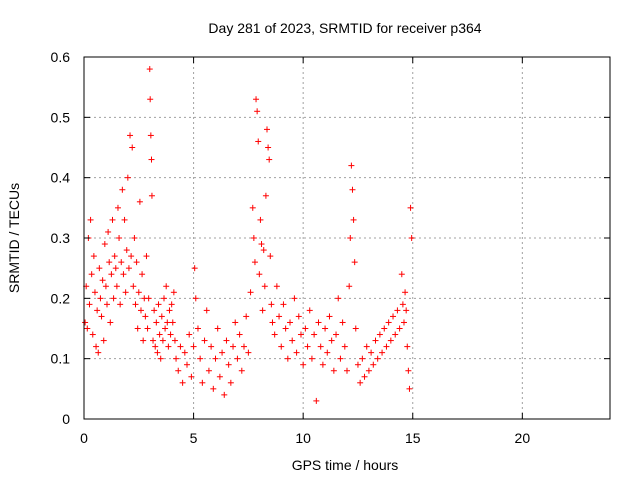 The image size is (640, 480). Describe the element at coordinates (345, 465) in the screenshot. I see `x-axis-label: GPS time / hours` at that location.